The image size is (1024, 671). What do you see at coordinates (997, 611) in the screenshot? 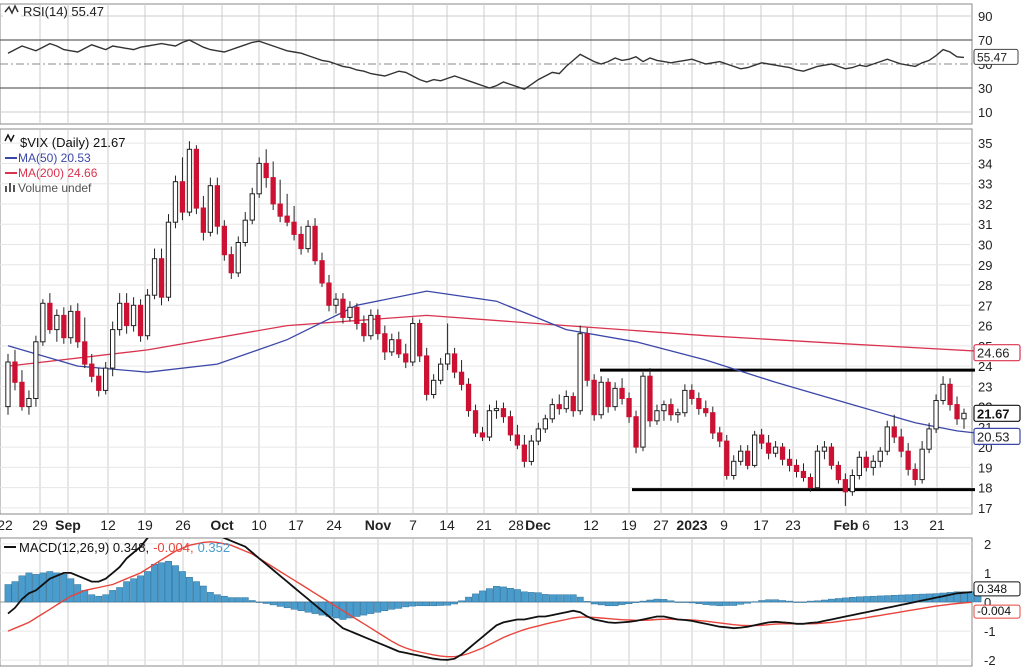
I see `signal-last-value-box` at bounding box center [997, 611].